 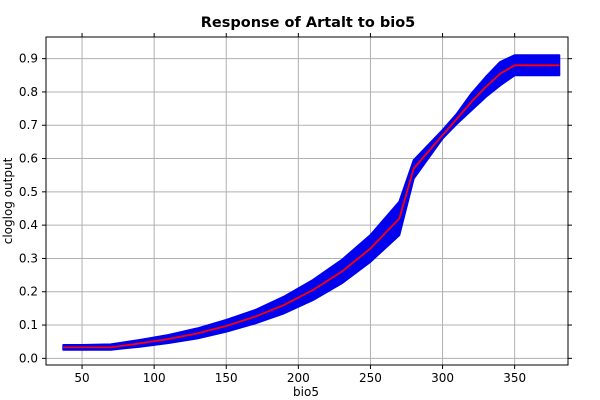 What do you see at coordinates (28, 59) in the screenshot?
I see `y-tick-label: 0.9` at bounding box center [28, 59].